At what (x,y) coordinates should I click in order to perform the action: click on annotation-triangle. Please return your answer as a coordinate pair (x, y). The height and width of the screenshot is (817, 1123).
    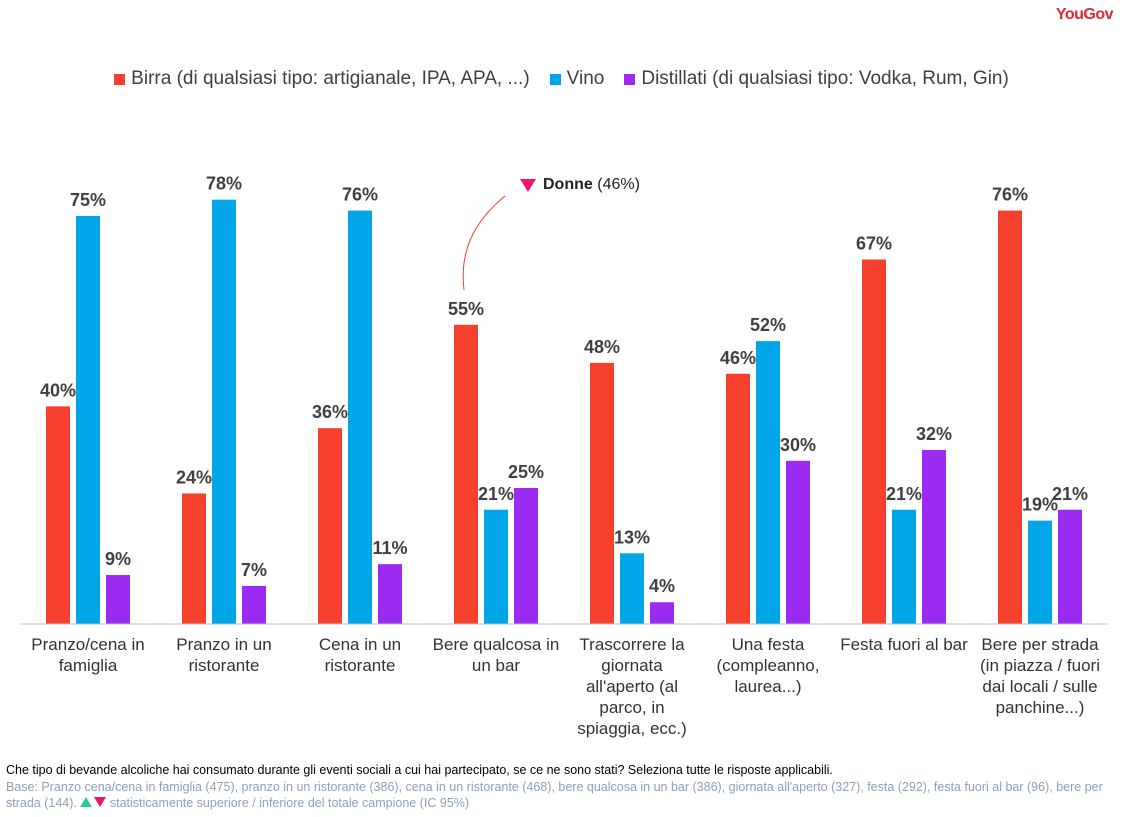
    Looking at the image, I should click on (528, 185).